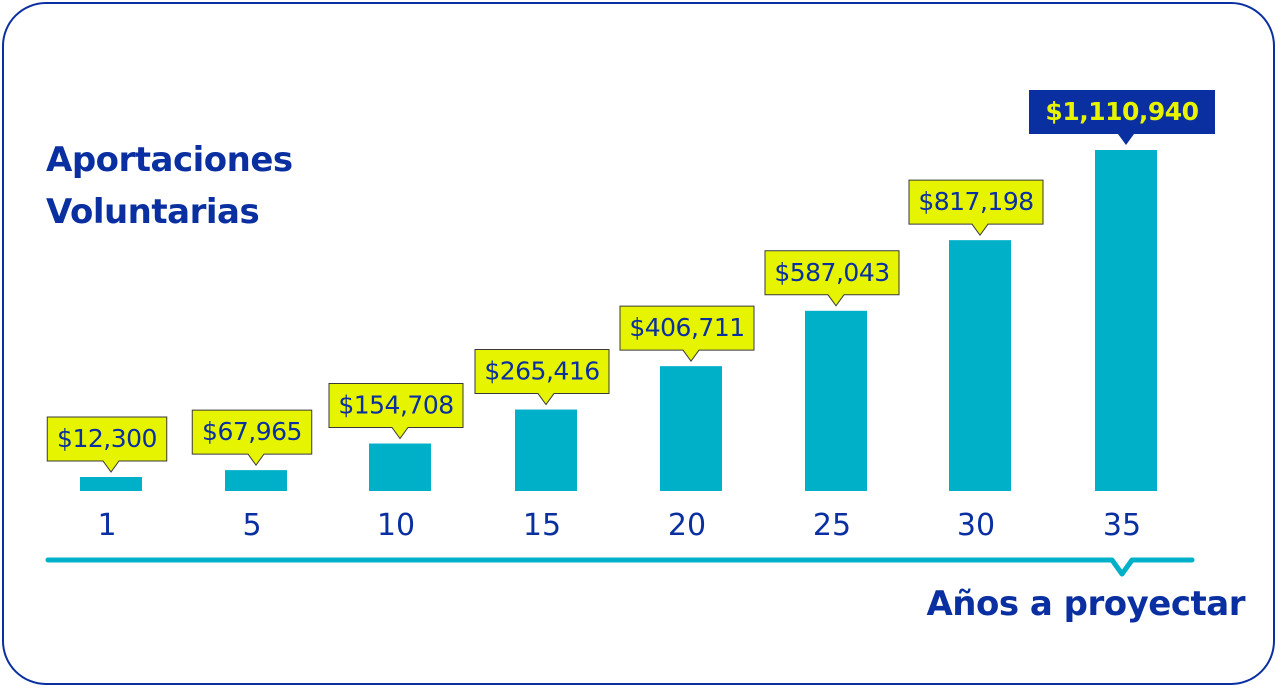 The width and height of the screenshot is (1281, 689). What do you see at coordinates (395, 405) in the screenshot?
I see `data-label: $154,708` at bounding box center [395, 405].